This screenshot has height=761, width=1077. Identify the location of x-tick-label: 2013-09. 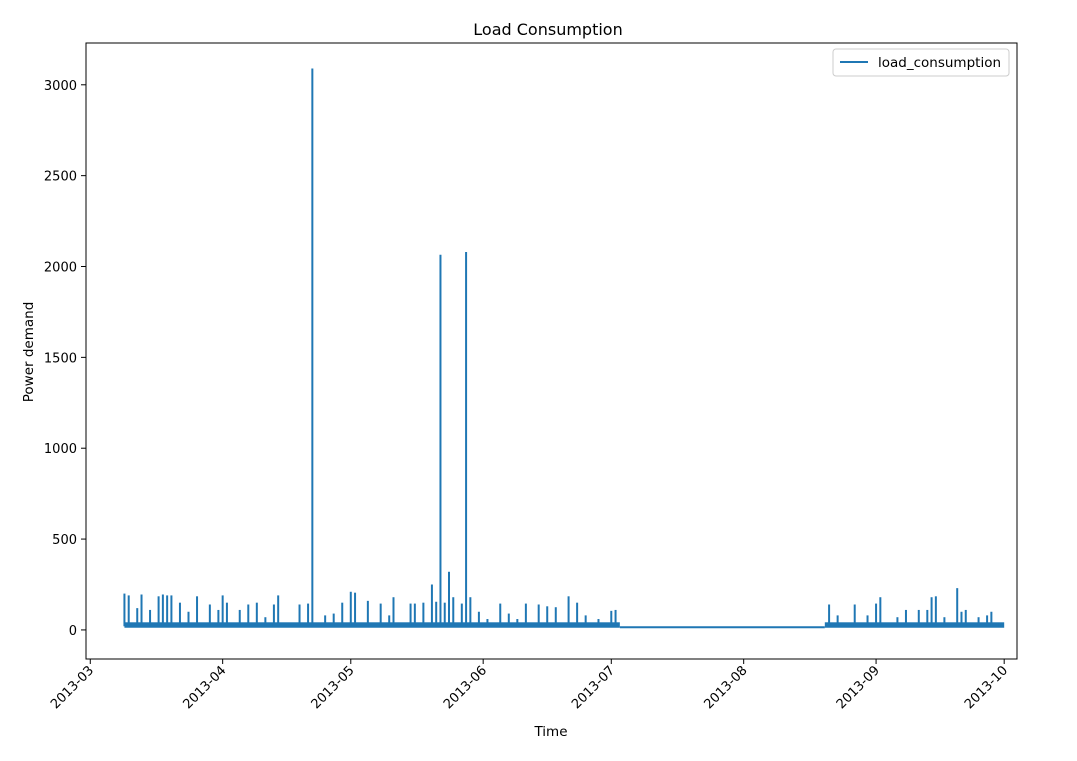
(858, 687).